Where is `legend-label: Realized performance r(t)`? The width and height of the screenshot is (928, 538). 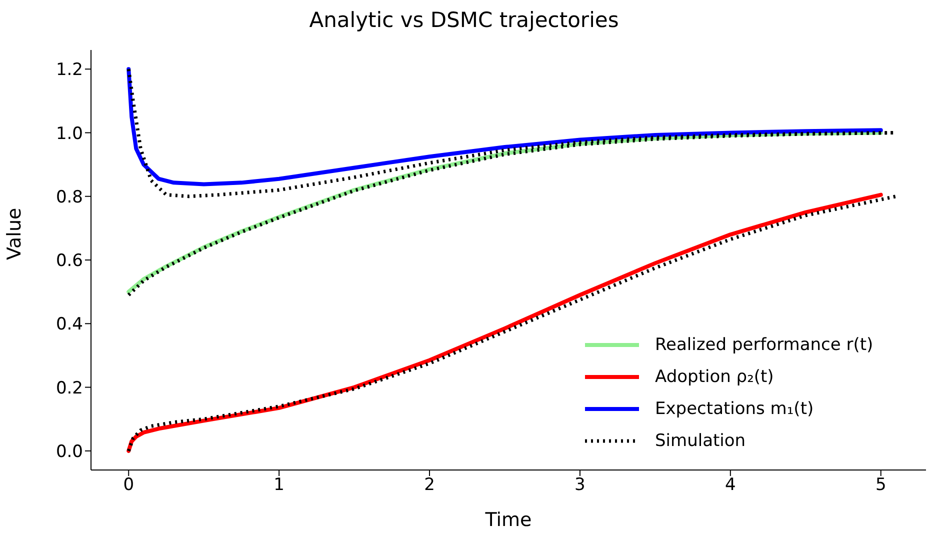 legend-label: Realized performance r(t) is located at coordinates (764, 345).